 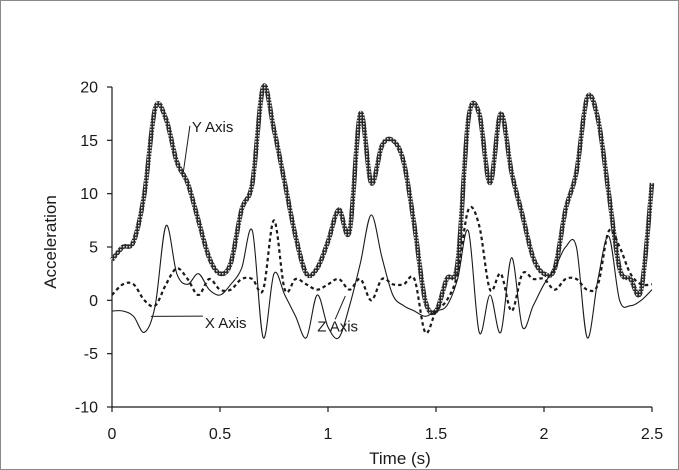 I want to click on x-tick-label: 0, so click(x=112, y=434).